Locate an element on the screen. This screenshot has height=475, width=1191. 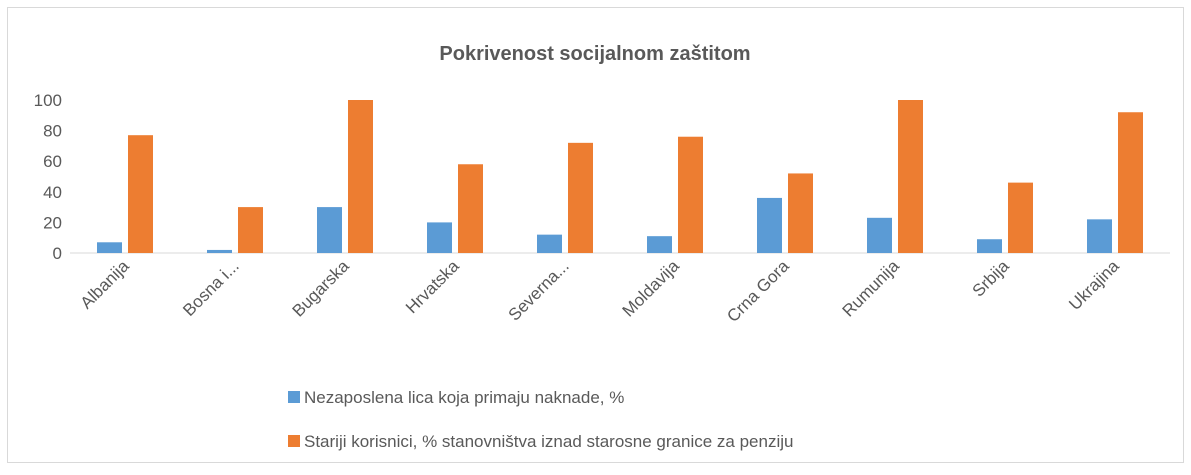
y-tick-label: 60 is located at coordinates (52, 161).